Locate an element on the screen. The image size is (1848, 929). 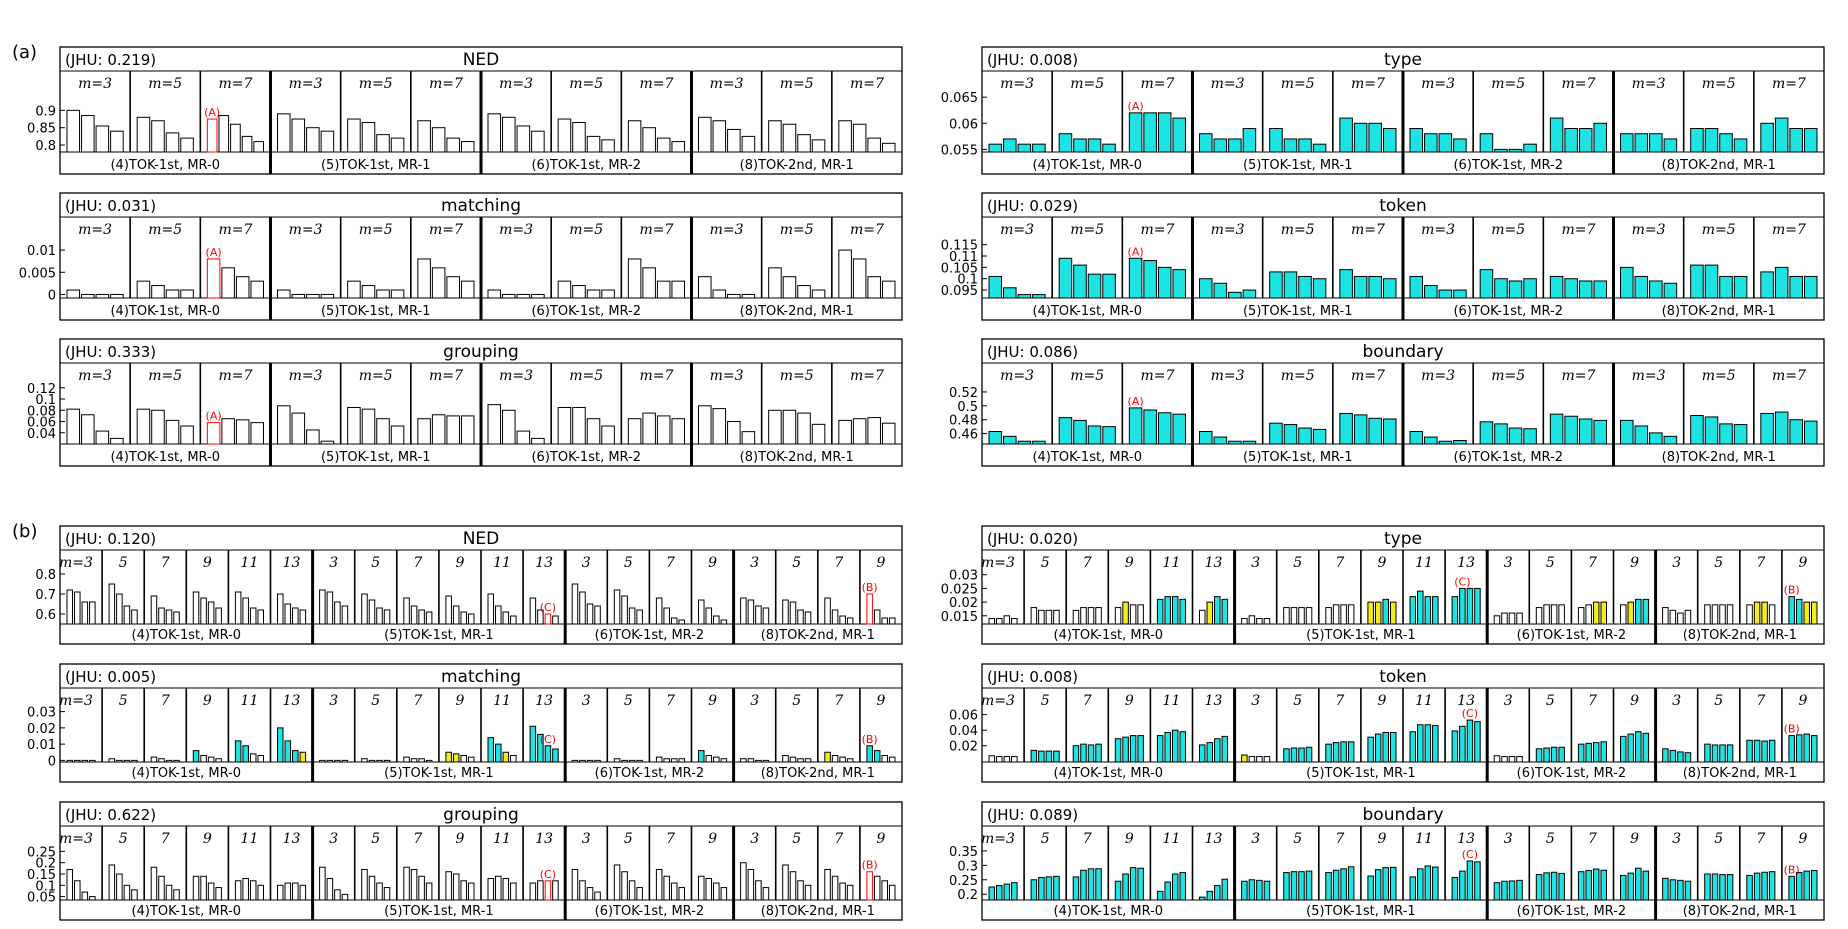
marker-label: (C) is located at coordinates (1462, 581).